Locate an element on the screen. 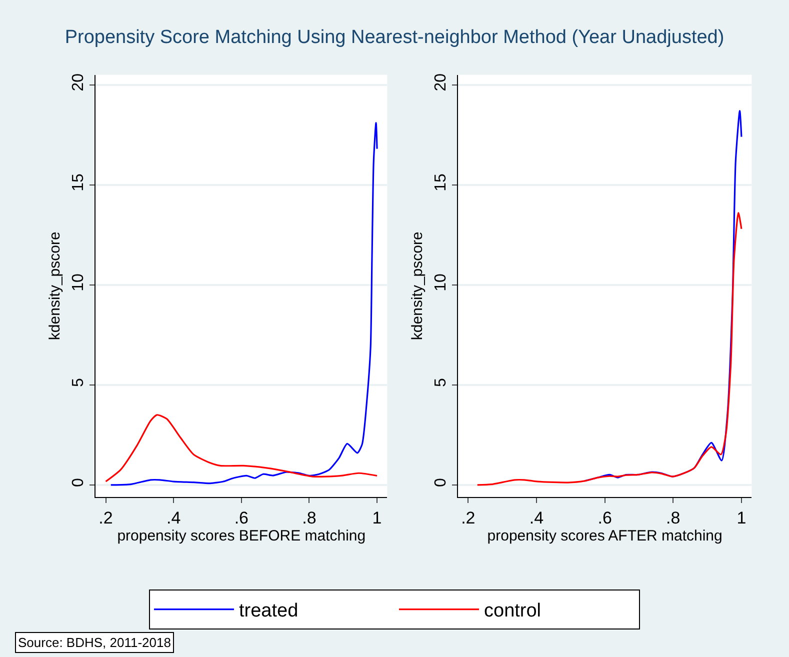 This screenshot has width=789, height=657. legend-label: treated is located at coordinates (268, 611).